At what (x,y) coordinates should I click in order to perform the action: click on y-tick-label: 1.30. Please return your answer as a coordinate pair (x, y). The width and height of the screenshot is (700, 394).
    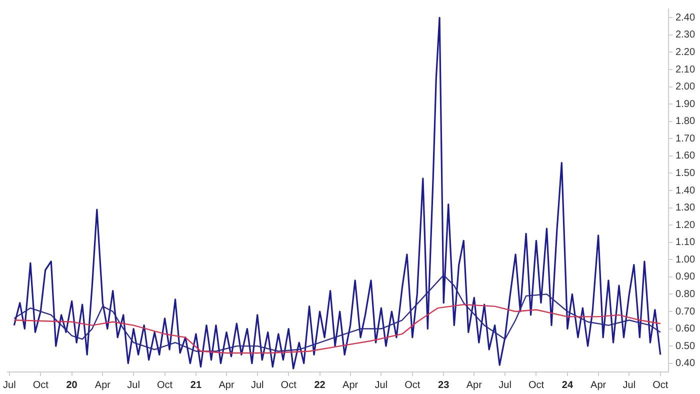
    Looking at the image, I should click on (686, 208).